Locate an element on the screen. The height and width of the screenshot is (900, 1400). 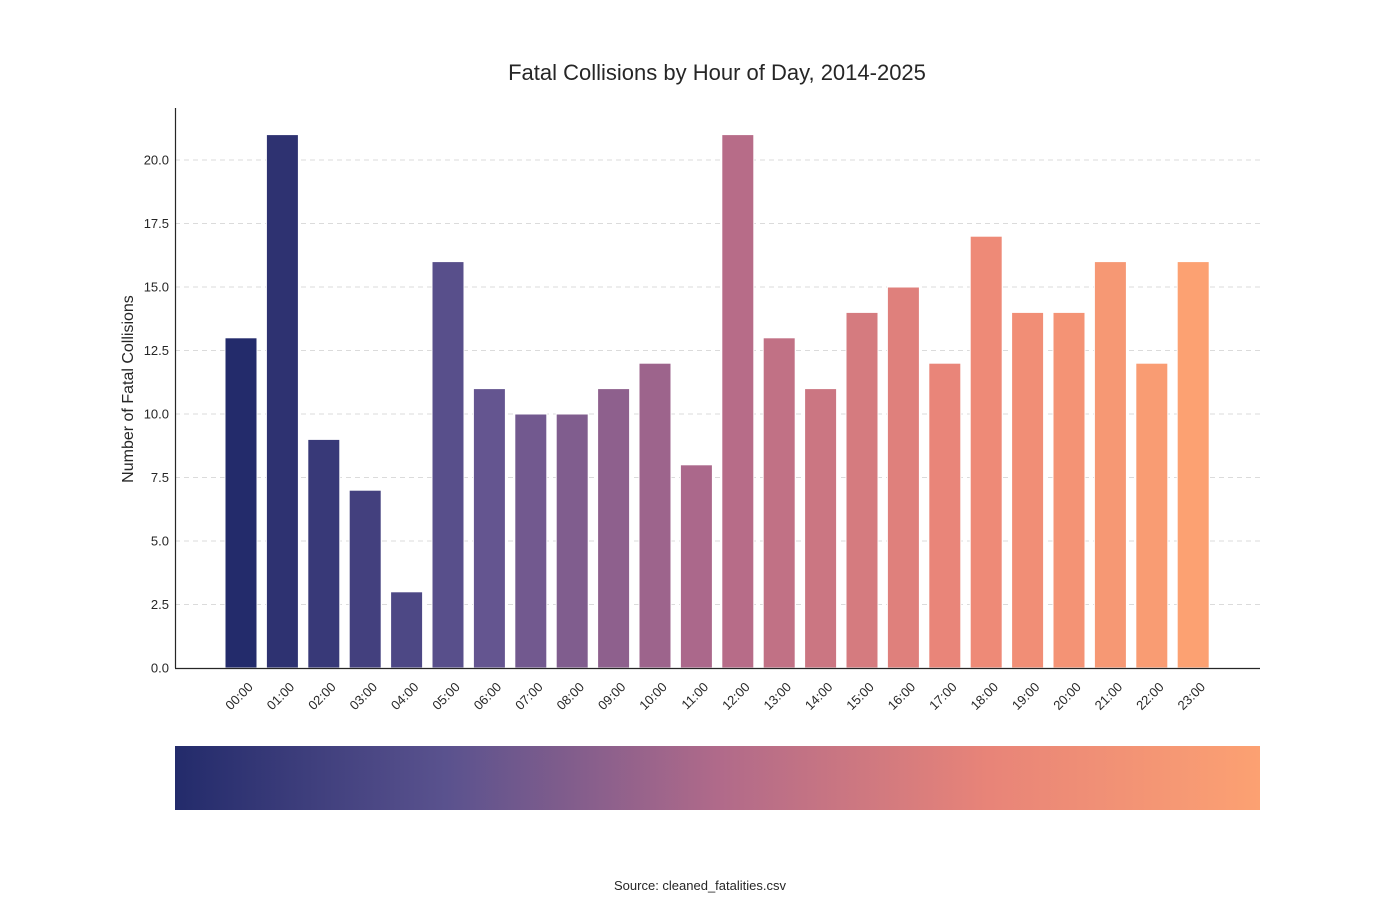
source-note: Source: cleaned_fatalities.csv is located at coordinates (700, 885).